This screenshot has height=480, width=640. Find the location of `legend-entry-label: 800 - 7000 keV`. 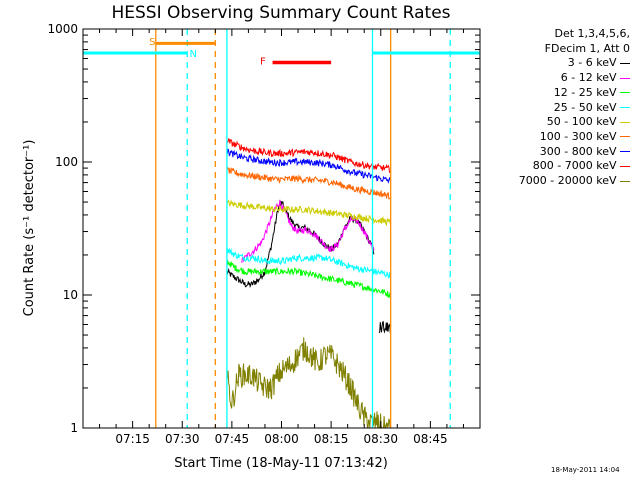

legend-entry-label: 800 - 7000 keV is located at coordinates (576, 166).